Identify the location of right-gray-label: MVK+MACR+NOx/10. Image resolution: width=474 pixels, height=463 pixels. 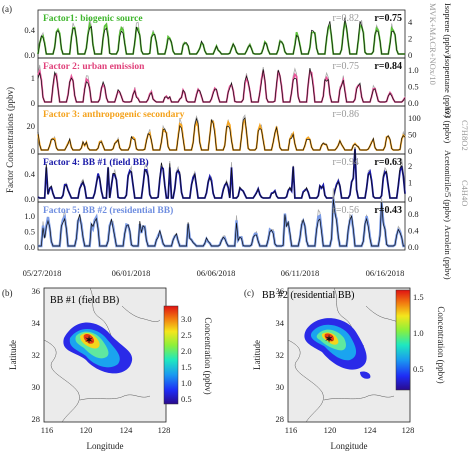
(433, 44).